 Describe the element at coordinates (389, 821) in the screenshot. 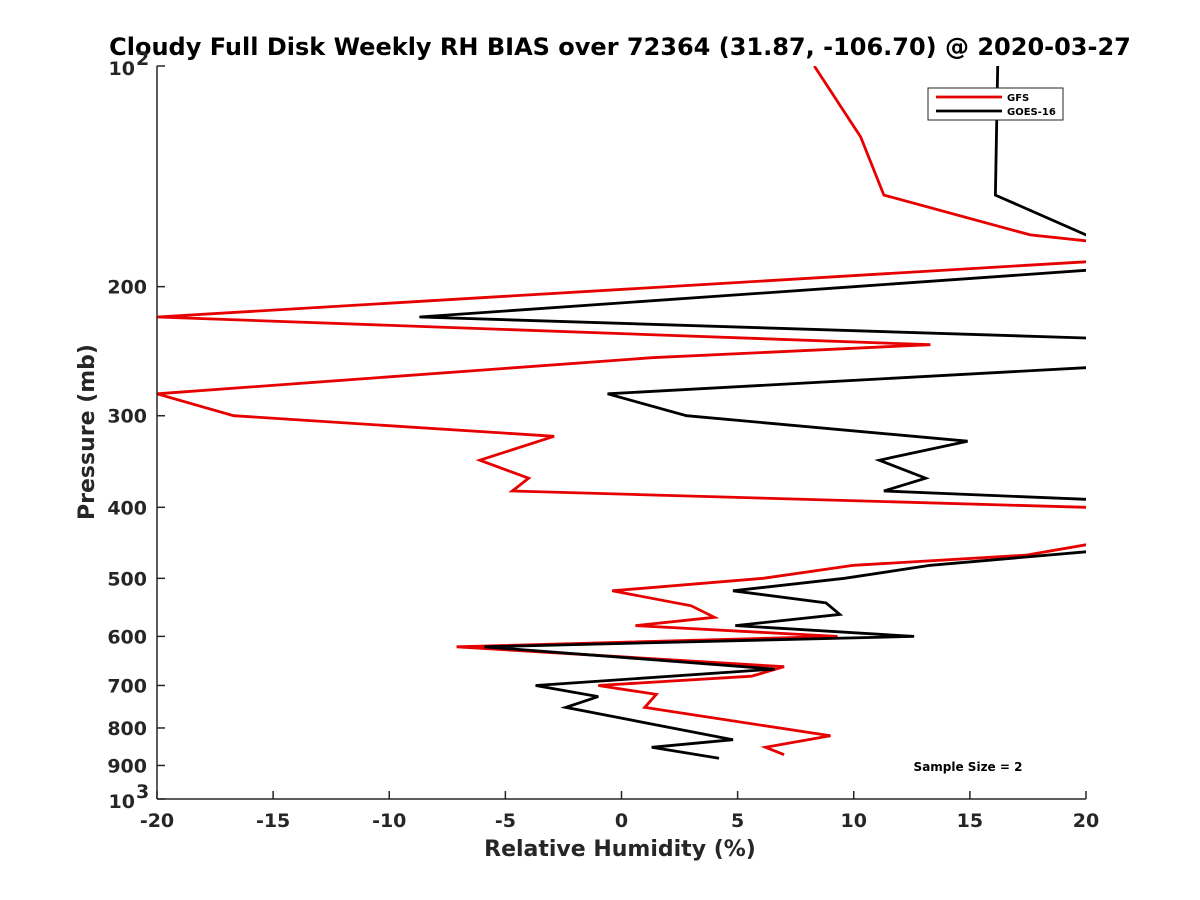

I see `x-tick-label: -10` at that location.